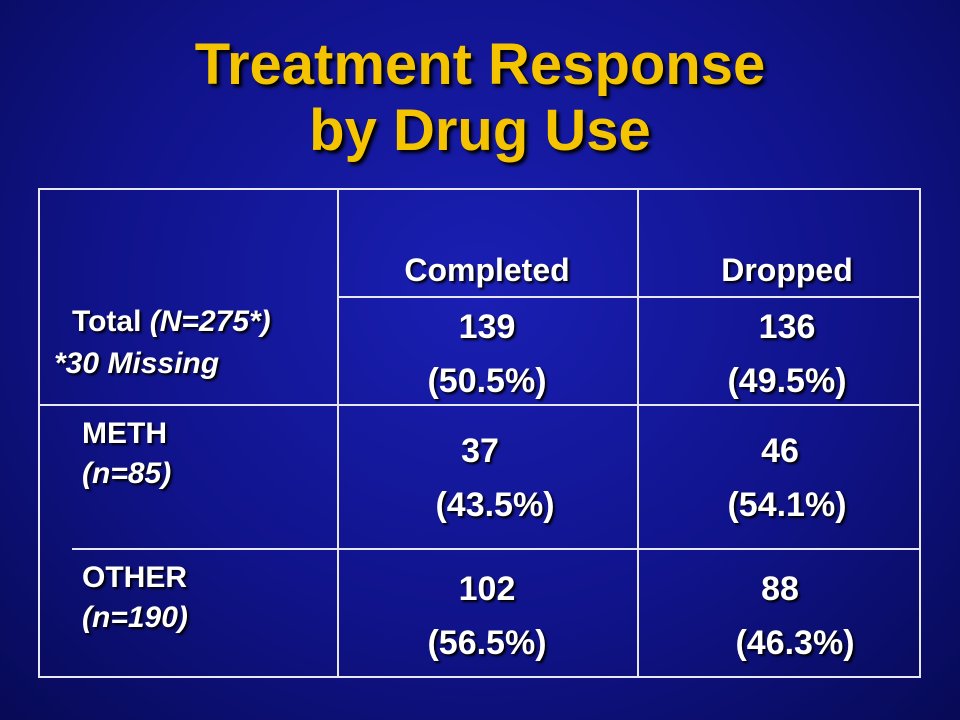 Image resolution: width=960 pixels, height=720 pixels. What do you see at coordinates (795, 643) in the screenshot?
I see `other-dropped-percent: (46.3%)` at bounding box center [795, 643].